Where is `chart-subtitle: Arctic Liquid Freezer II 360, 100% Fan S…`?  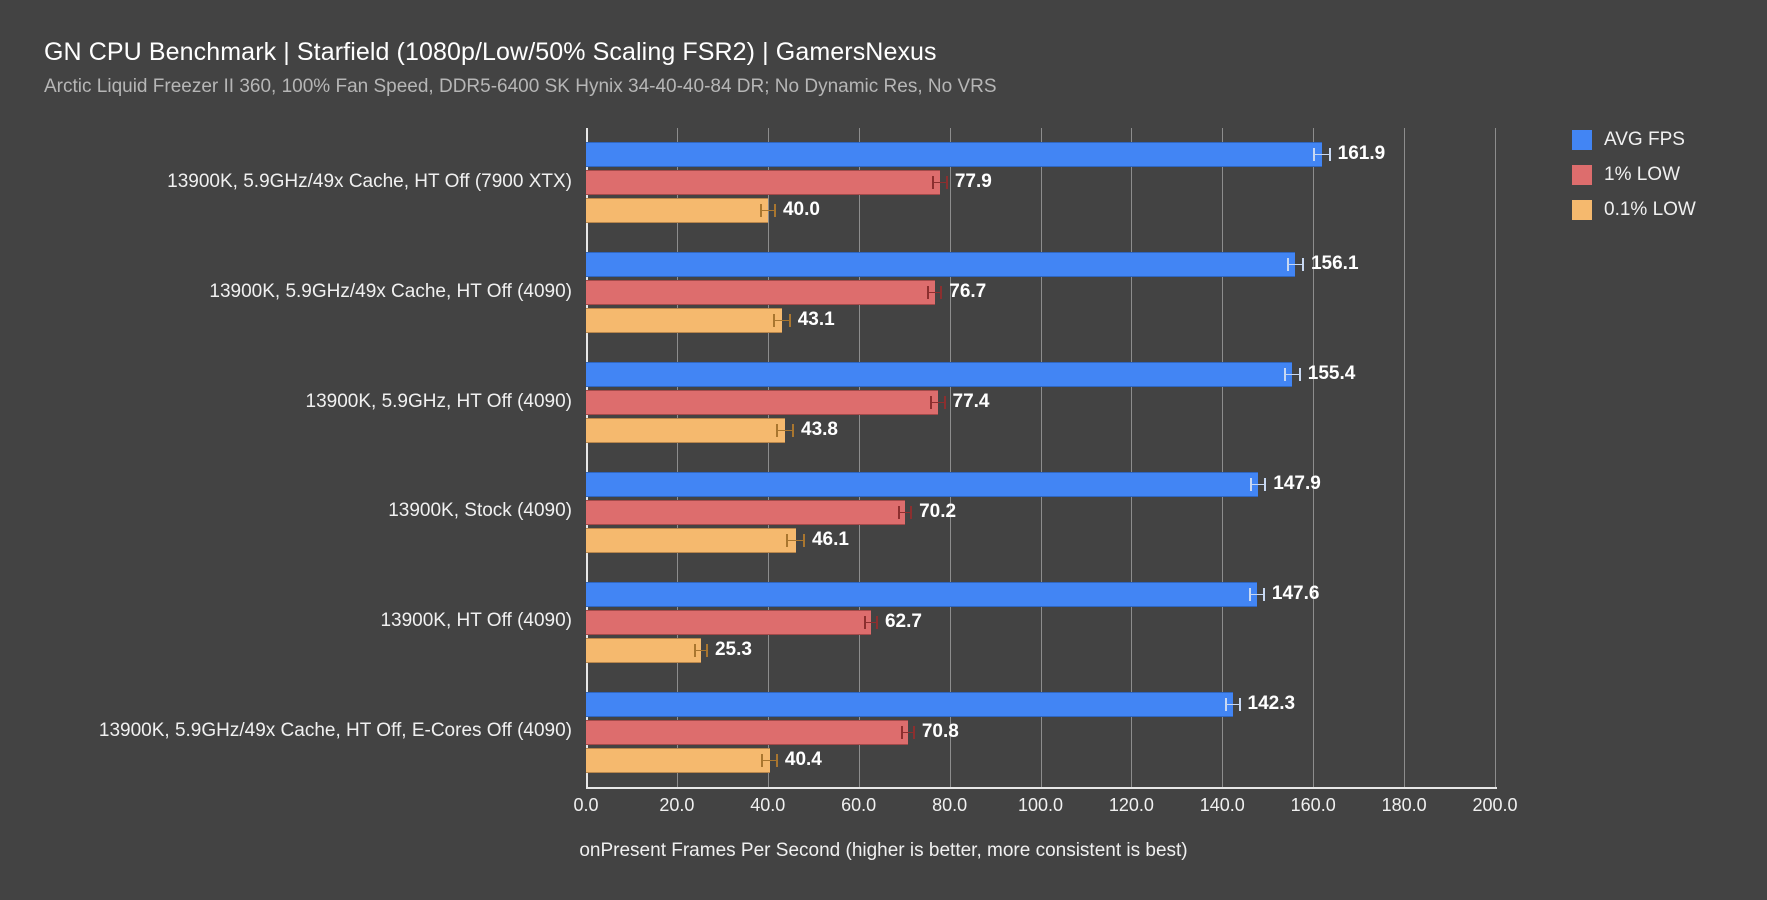 chart-subtitle: Arctic Liquid Freezer II 360, 100% Fan S… is located at coordinates (520, 86).